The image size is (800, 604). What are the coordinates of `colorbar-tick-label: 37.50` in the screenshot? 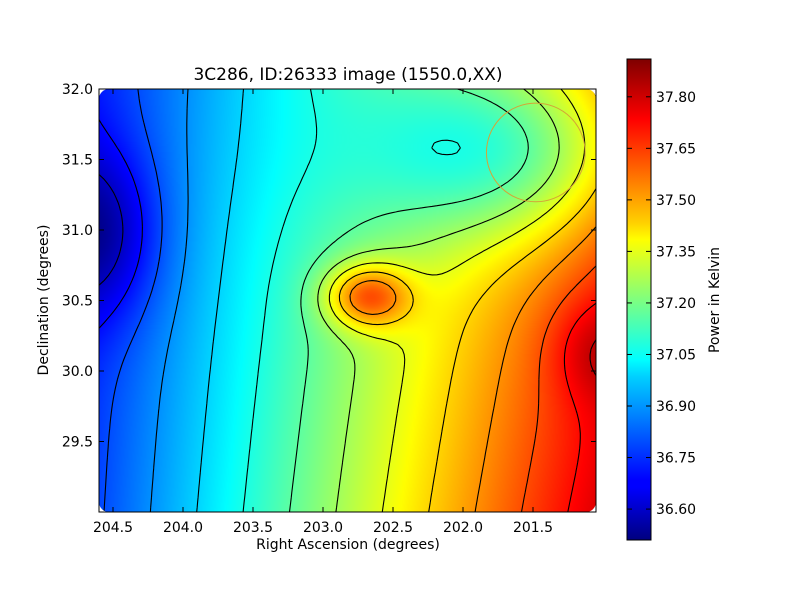 It's located at (676, 201).